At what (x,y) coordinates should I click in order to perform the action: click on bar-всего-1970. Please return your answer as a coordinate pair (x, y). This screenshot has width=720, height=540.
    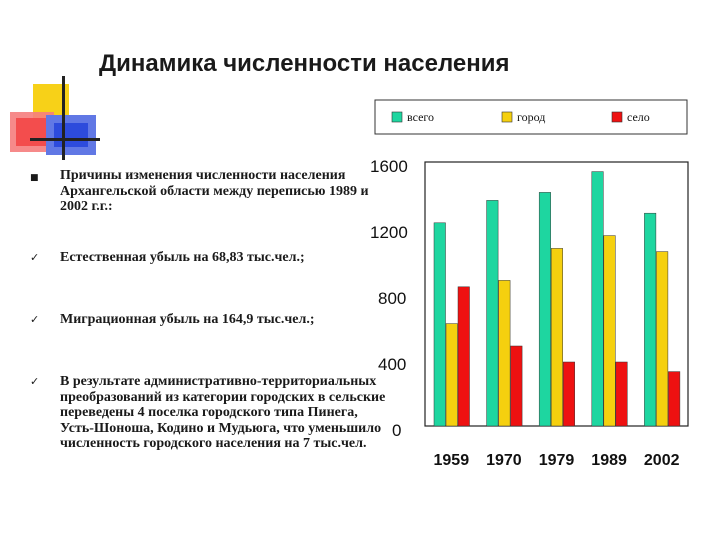
    Looking at the image, I should click on (492, 313).